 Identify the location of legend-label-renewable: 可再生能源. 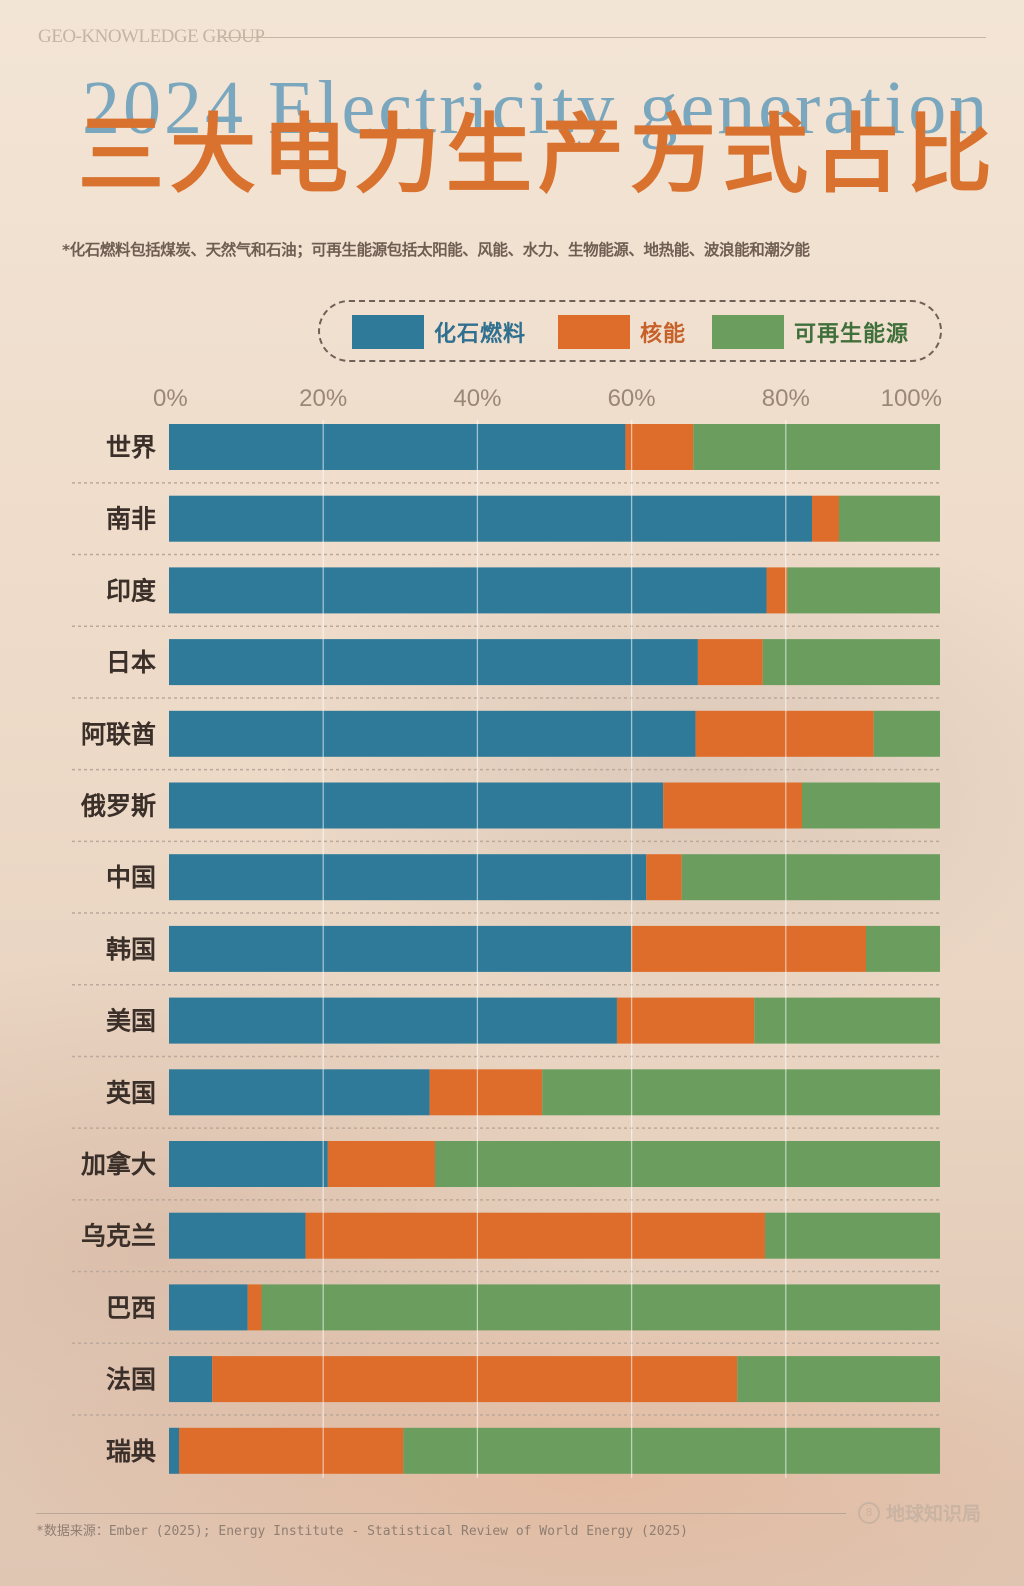
(852, 334).